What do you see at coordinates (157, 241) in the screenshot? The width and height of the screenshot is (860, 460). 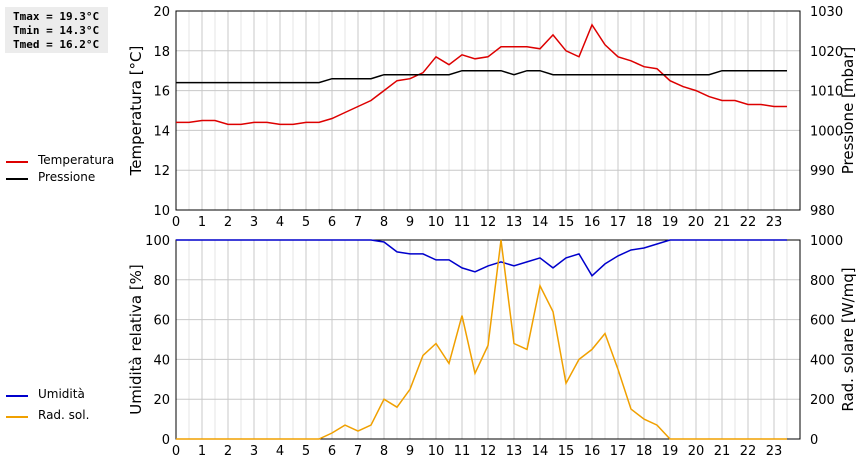 I see `y-tick-label: 100` at bounding box center [157, 241].